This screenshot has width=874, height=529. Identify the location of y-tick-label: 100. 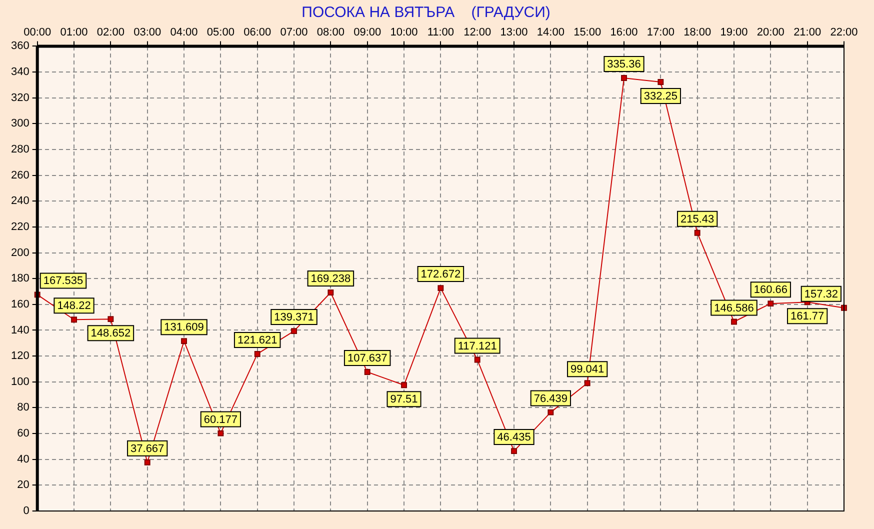
(20, 382).